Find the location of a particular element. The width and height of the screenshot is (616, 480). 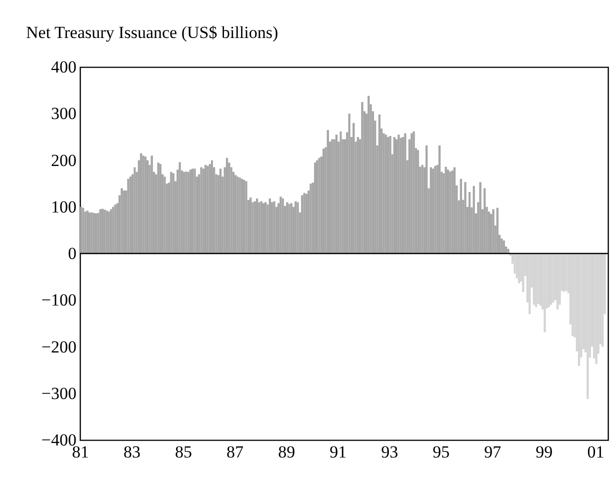

x-tick-label: 83 is located at coordinates (131, 452).